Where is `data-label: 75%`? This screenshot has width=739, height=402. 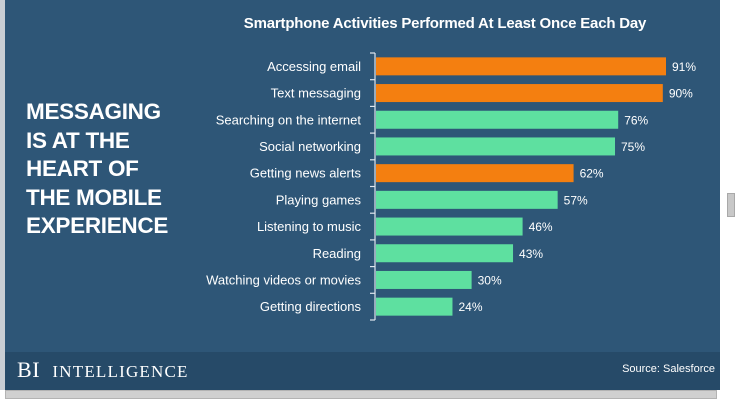
data-label: 75% is located at coordinates (633, 147).